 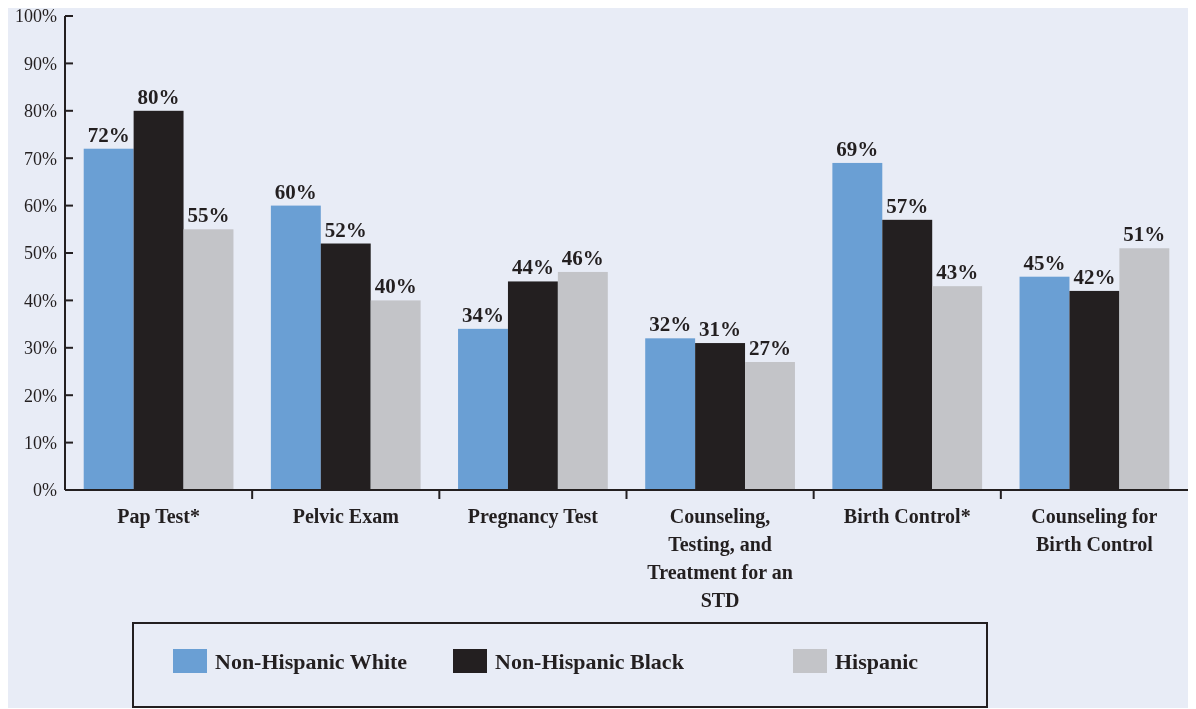 What do you see at coordinates (40, 442) in the screenshot?
I see `y-tick-label: 10%` at bounding box center [40, 442].